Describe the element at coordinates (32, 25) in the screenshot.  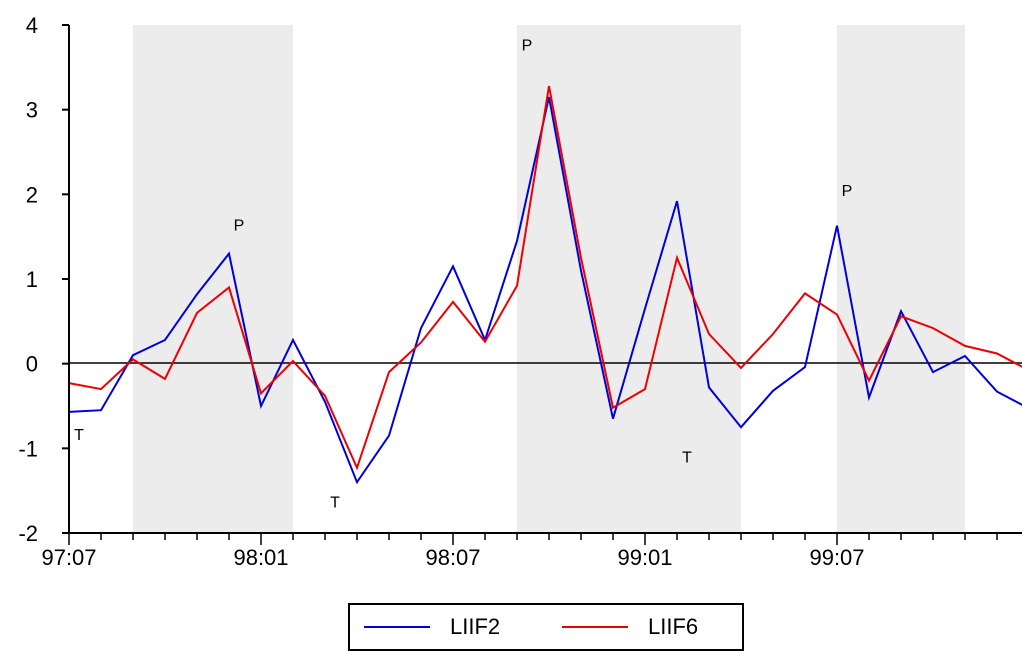
I see `y-tick-label: 4` at that location.